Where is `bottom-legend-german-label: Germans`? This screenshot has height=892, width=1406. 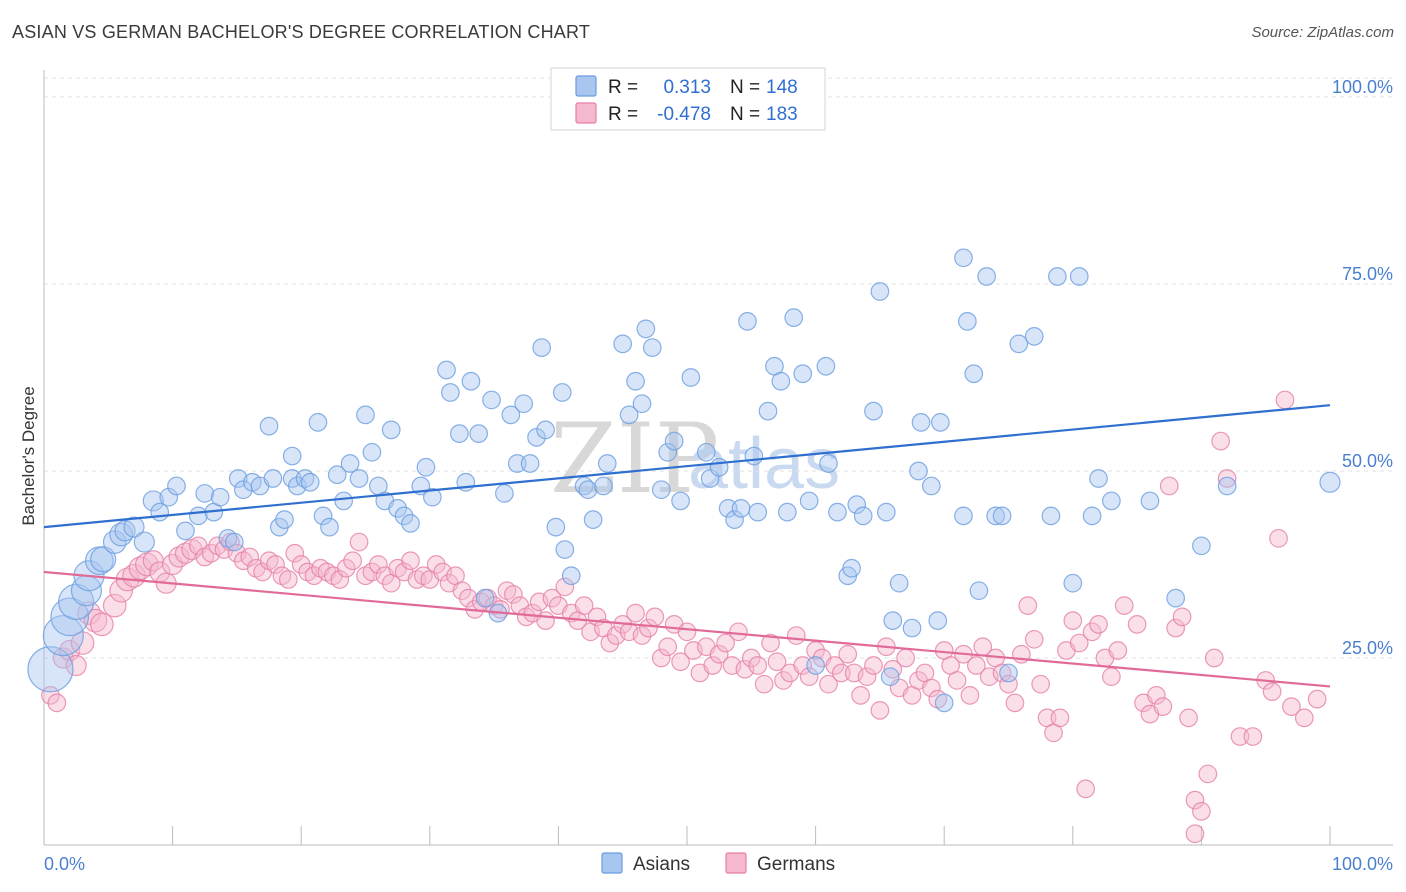
bottom-legend-german-label: Germans is located at coordinates (796, 864).